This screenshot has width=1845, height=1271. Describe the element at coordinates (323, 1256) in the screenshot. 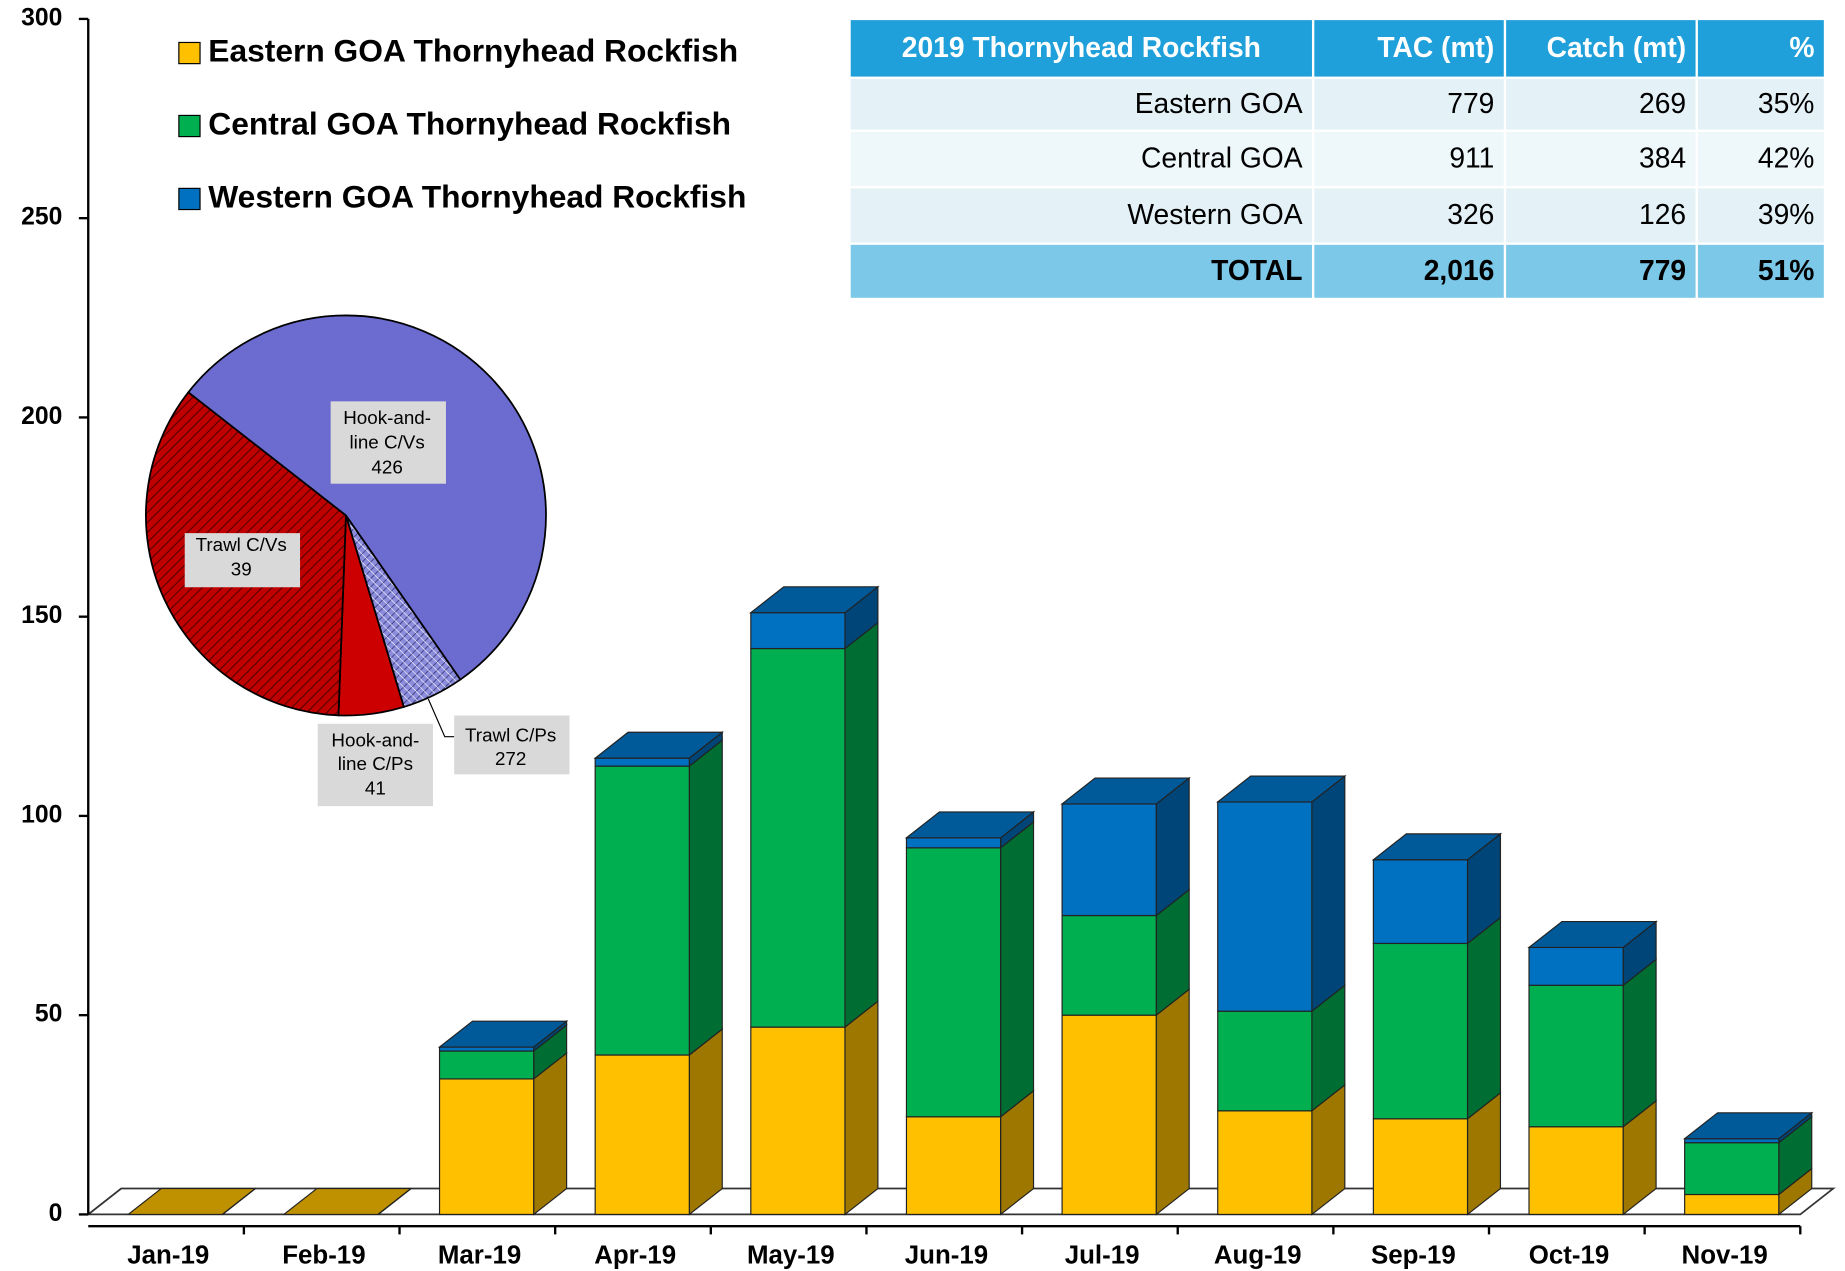

I see `x-tick-label: Feb-19` at that location.